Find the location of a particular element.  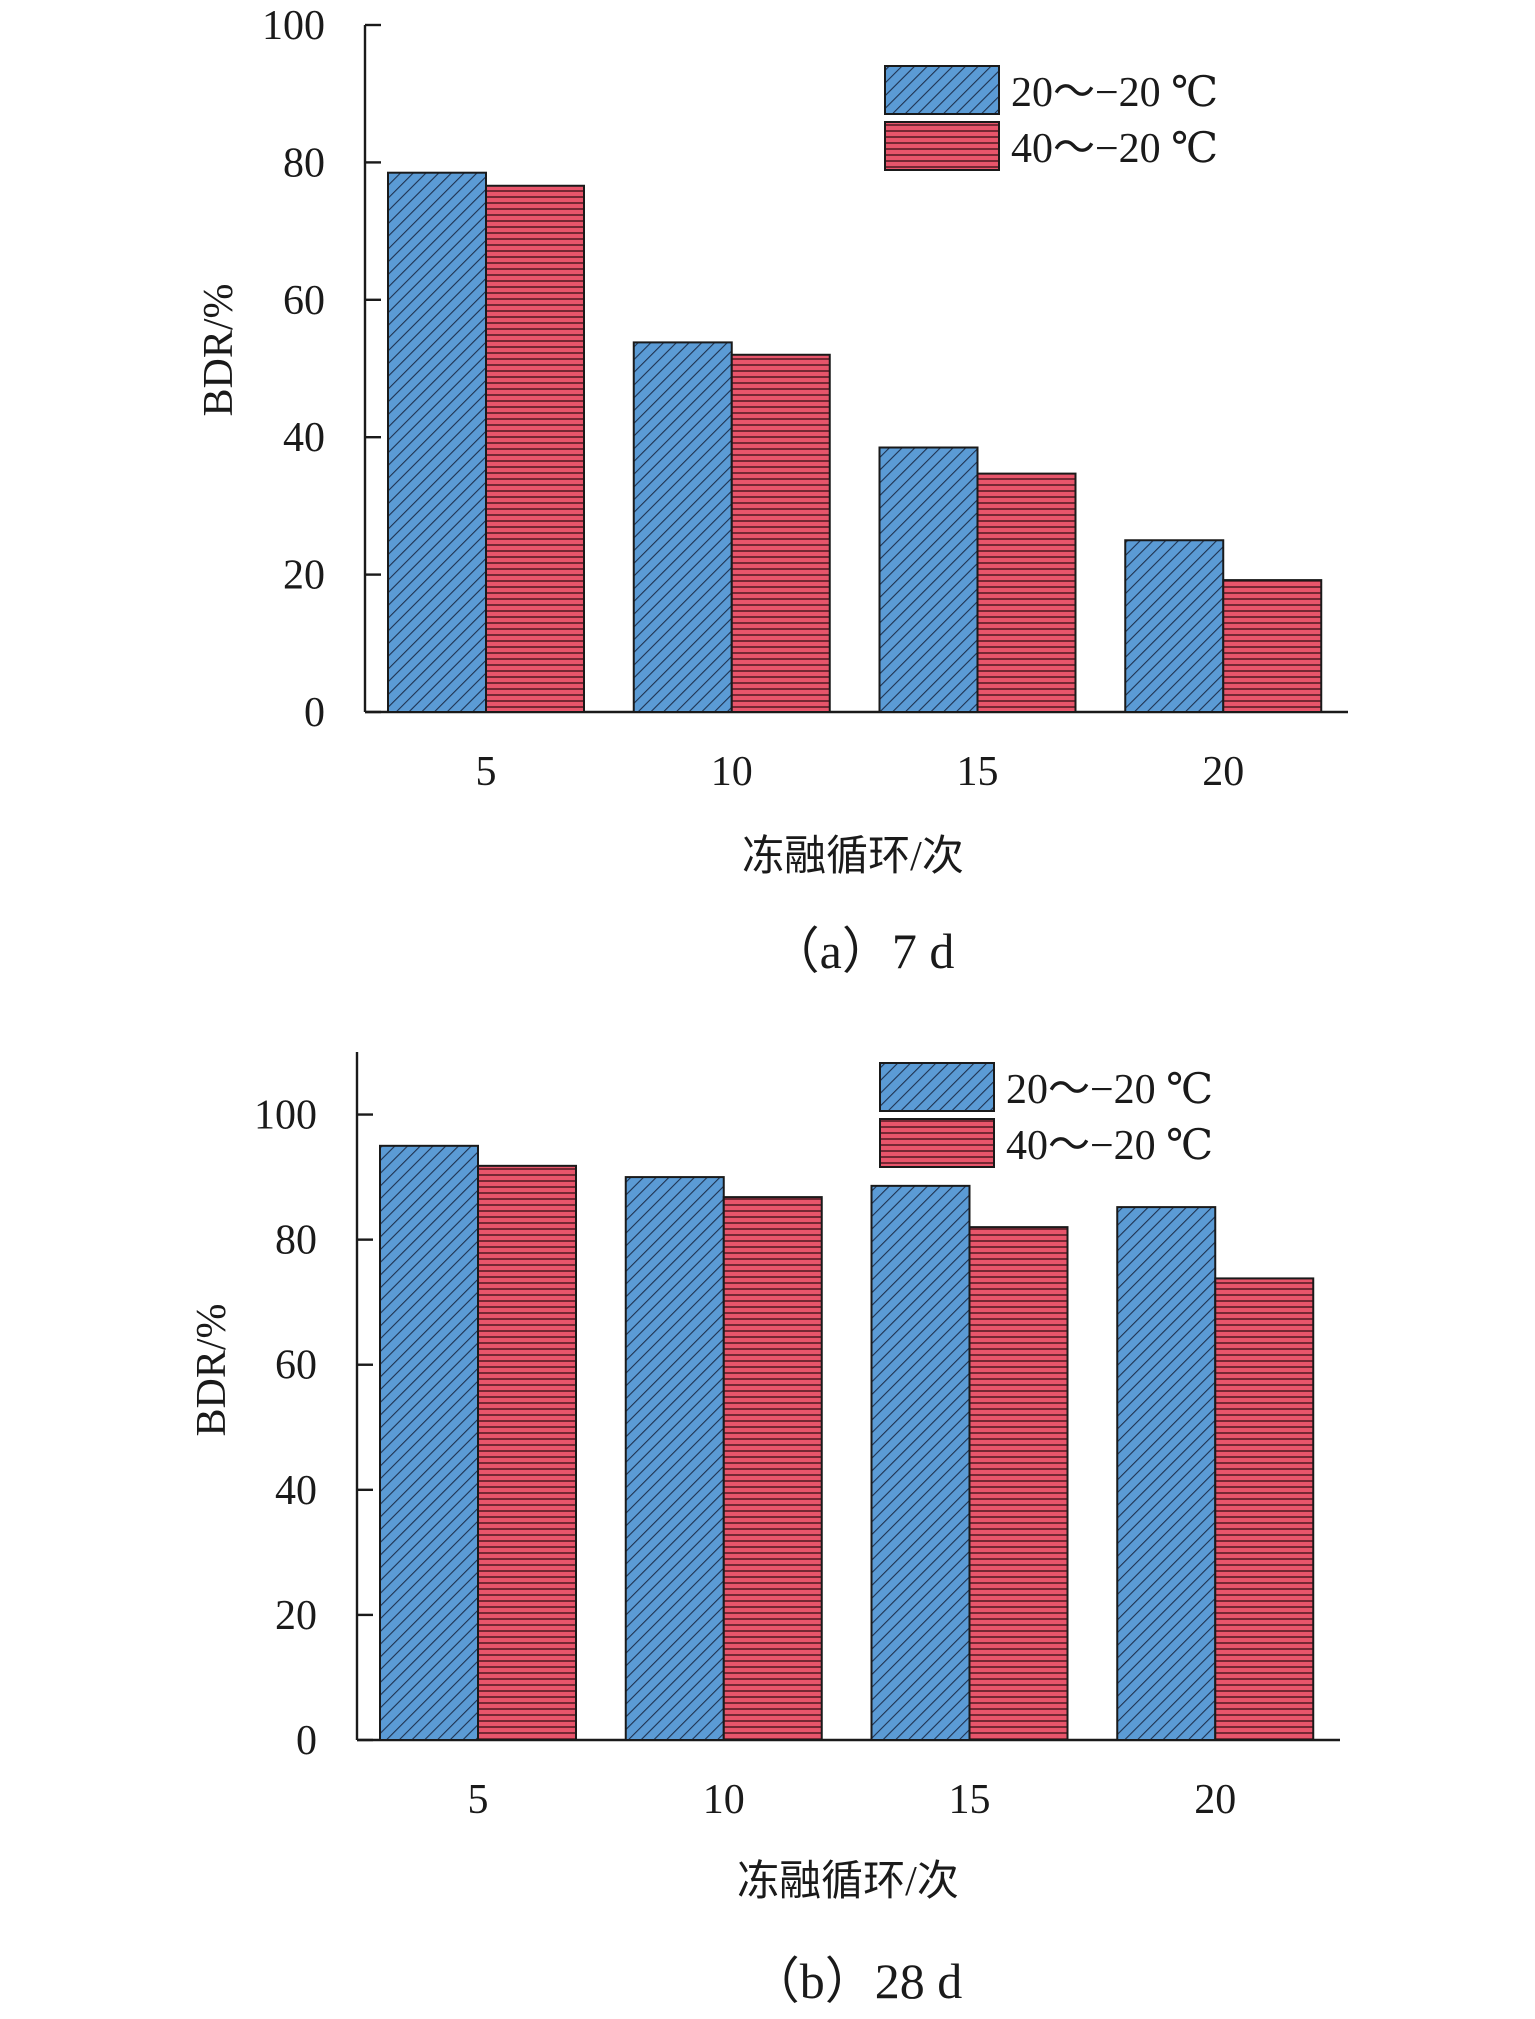

panel-b-x-tick-label: 5 is located at coordinates (478, 1800).